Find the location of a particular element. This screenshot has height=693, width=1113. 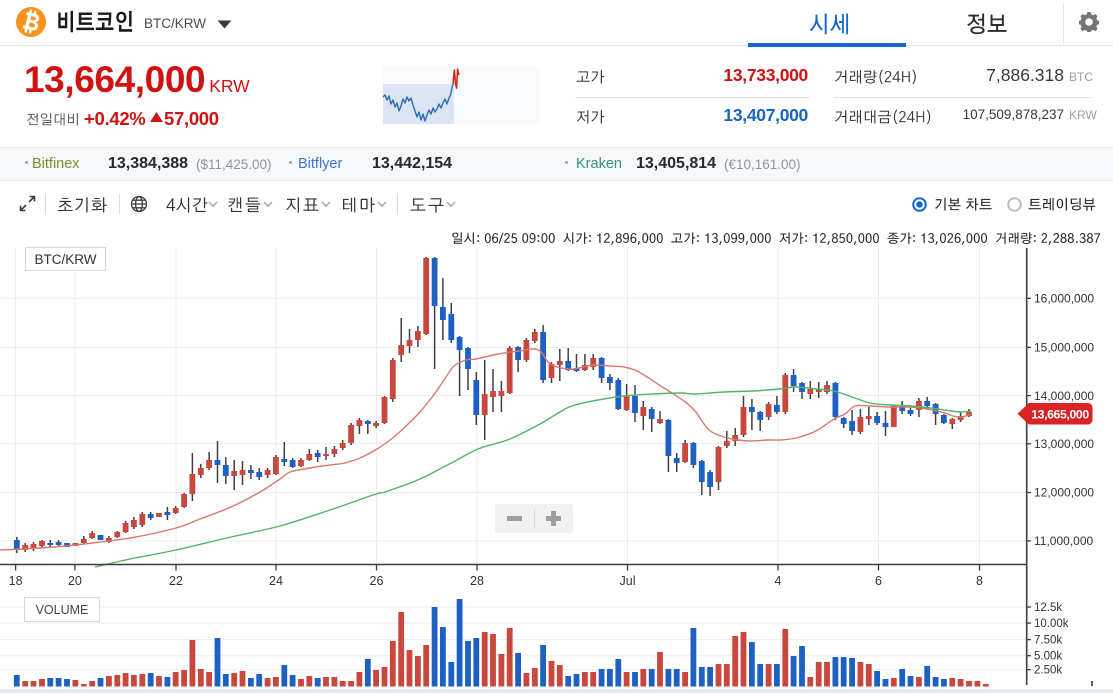

svg-text: Jul is located at coordinates (628, 581).